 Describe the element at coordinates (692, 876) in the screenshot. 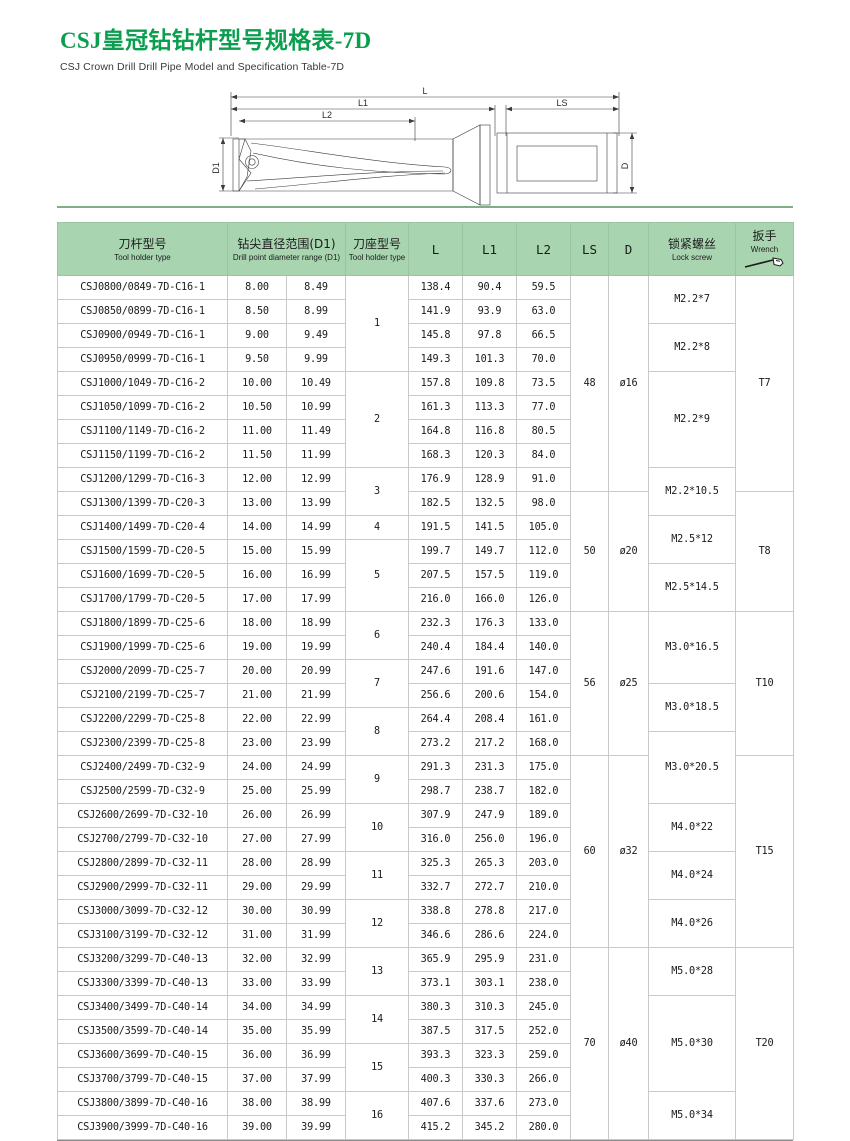

I see `cell-lock-screw: M4.0*24` at that location.